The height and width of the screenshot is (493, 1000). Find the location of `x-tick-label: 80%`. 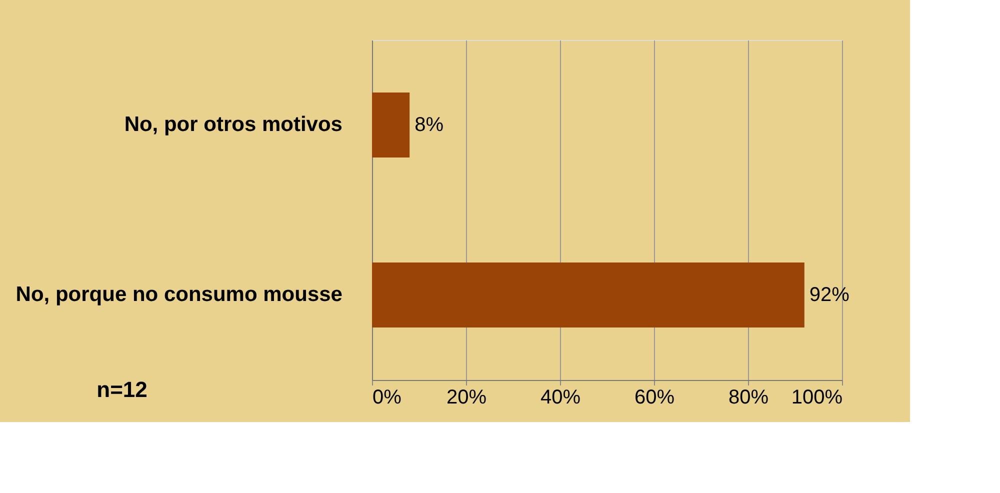

x-tick-label: 80% is located at coordinates (748, 397).